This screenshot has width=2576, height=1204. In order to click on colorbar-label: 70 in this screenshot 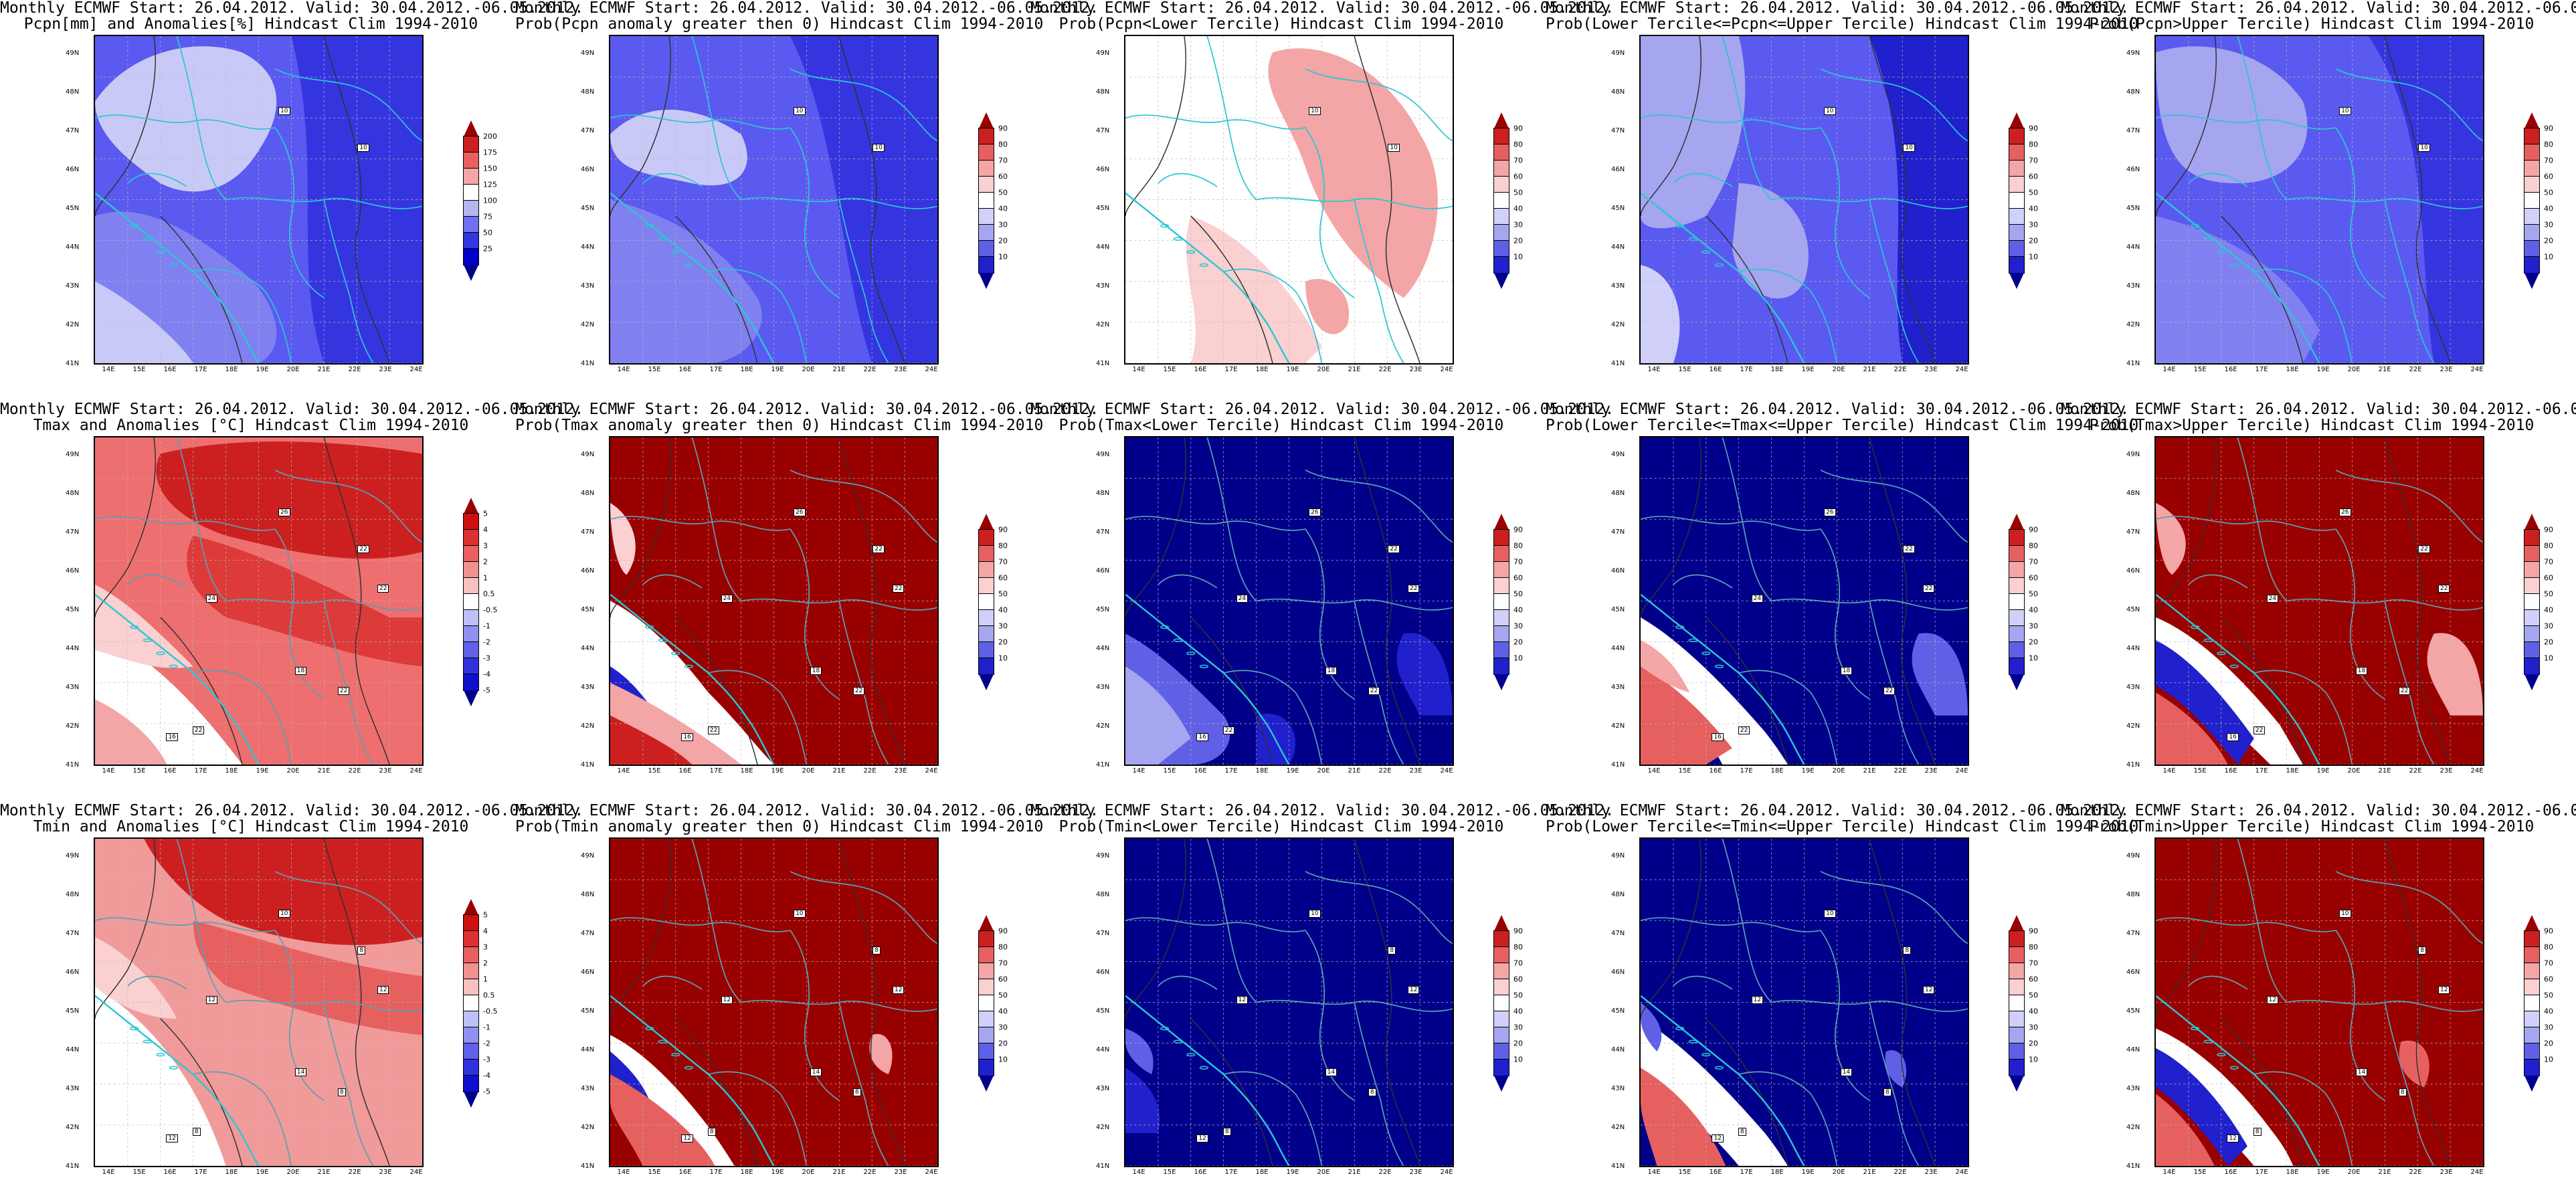, I will do `click(1518, 160)`.